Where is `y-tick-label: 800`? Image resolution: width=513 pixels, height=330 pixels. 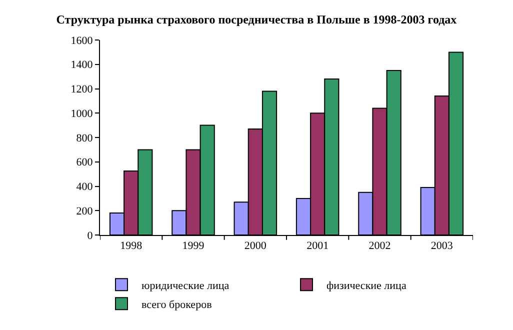
y-tick-label: 800 is located at coordinates (85, 138).